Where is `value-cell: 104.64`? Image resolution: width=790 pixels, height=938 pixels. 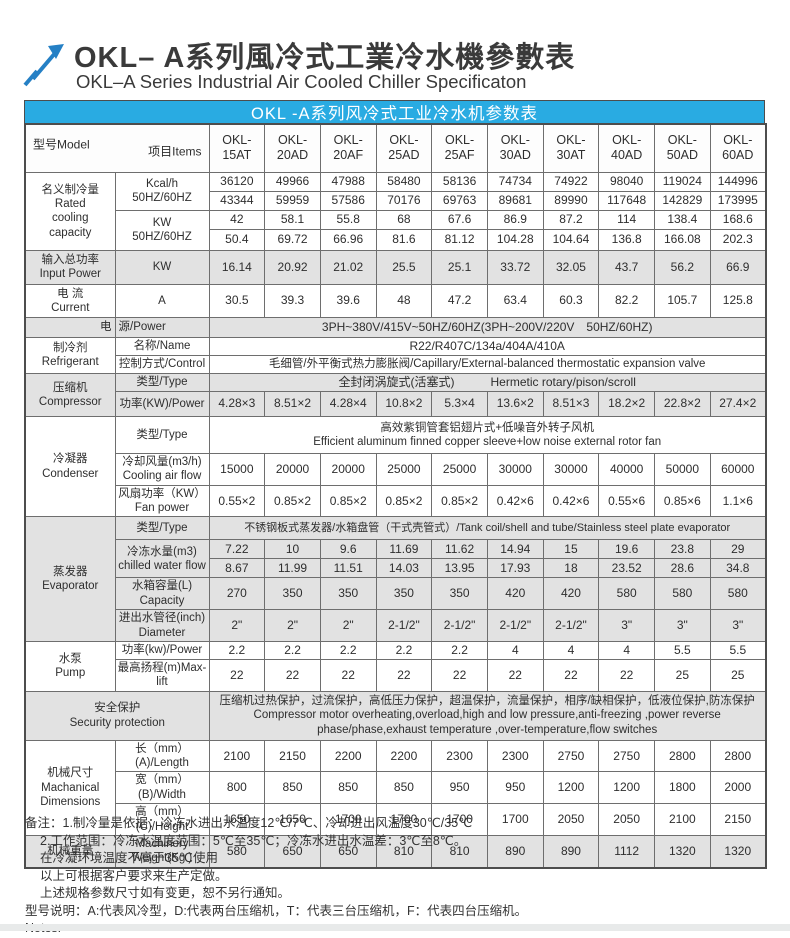 value-cell: 104.64 is located at coordinates (571, 239).